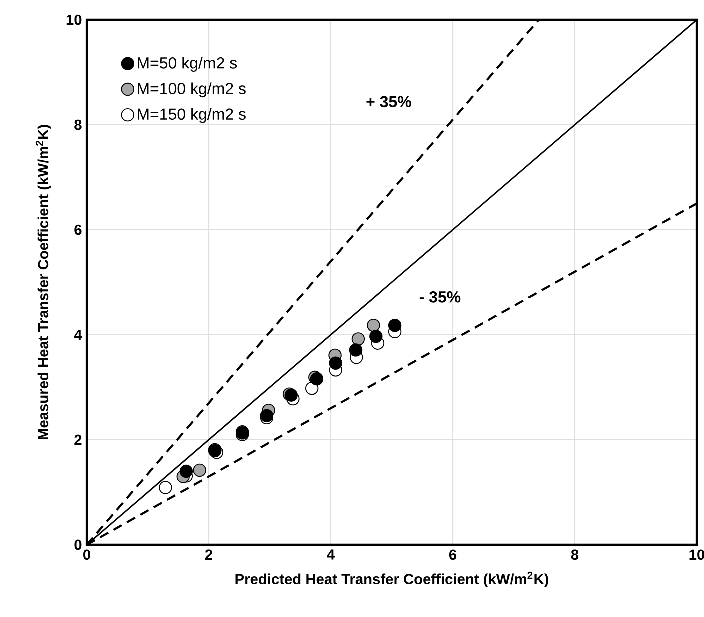  What do you see at coordinates (453, 555) in the screenshot?
I see `x-tick-label: 6` at bounding box center [453, 555].